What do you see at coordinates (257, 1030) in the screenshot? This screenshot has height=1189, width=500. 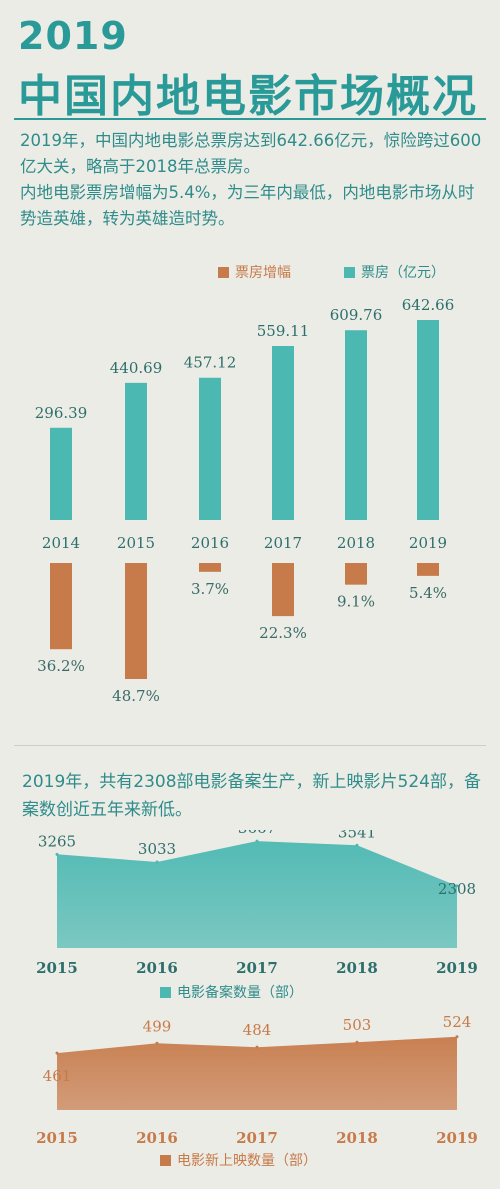 I see `area-value-label: 484` at bounding box center [257, 1030].